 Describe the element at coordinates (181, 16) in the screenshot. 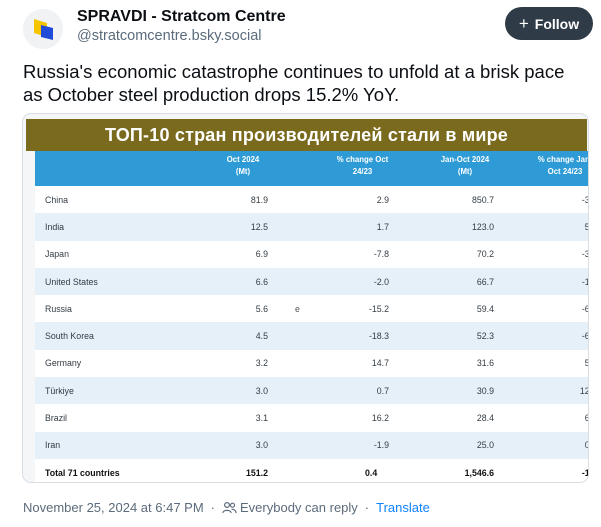

I see `author-name: SPRAVDI - Stratcom Centre` at that location.